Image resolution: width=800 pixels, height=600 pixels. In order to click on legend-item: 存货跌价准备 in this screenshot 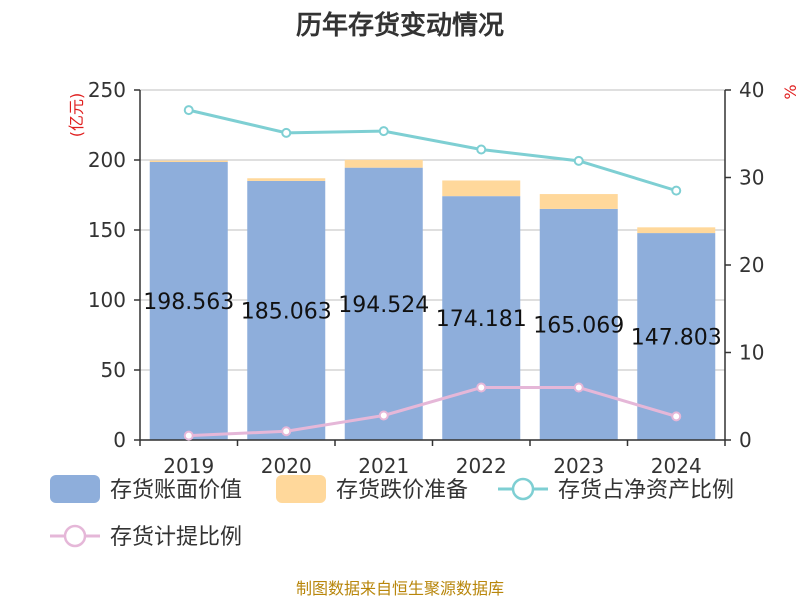, I will do `click(372, 489)`.